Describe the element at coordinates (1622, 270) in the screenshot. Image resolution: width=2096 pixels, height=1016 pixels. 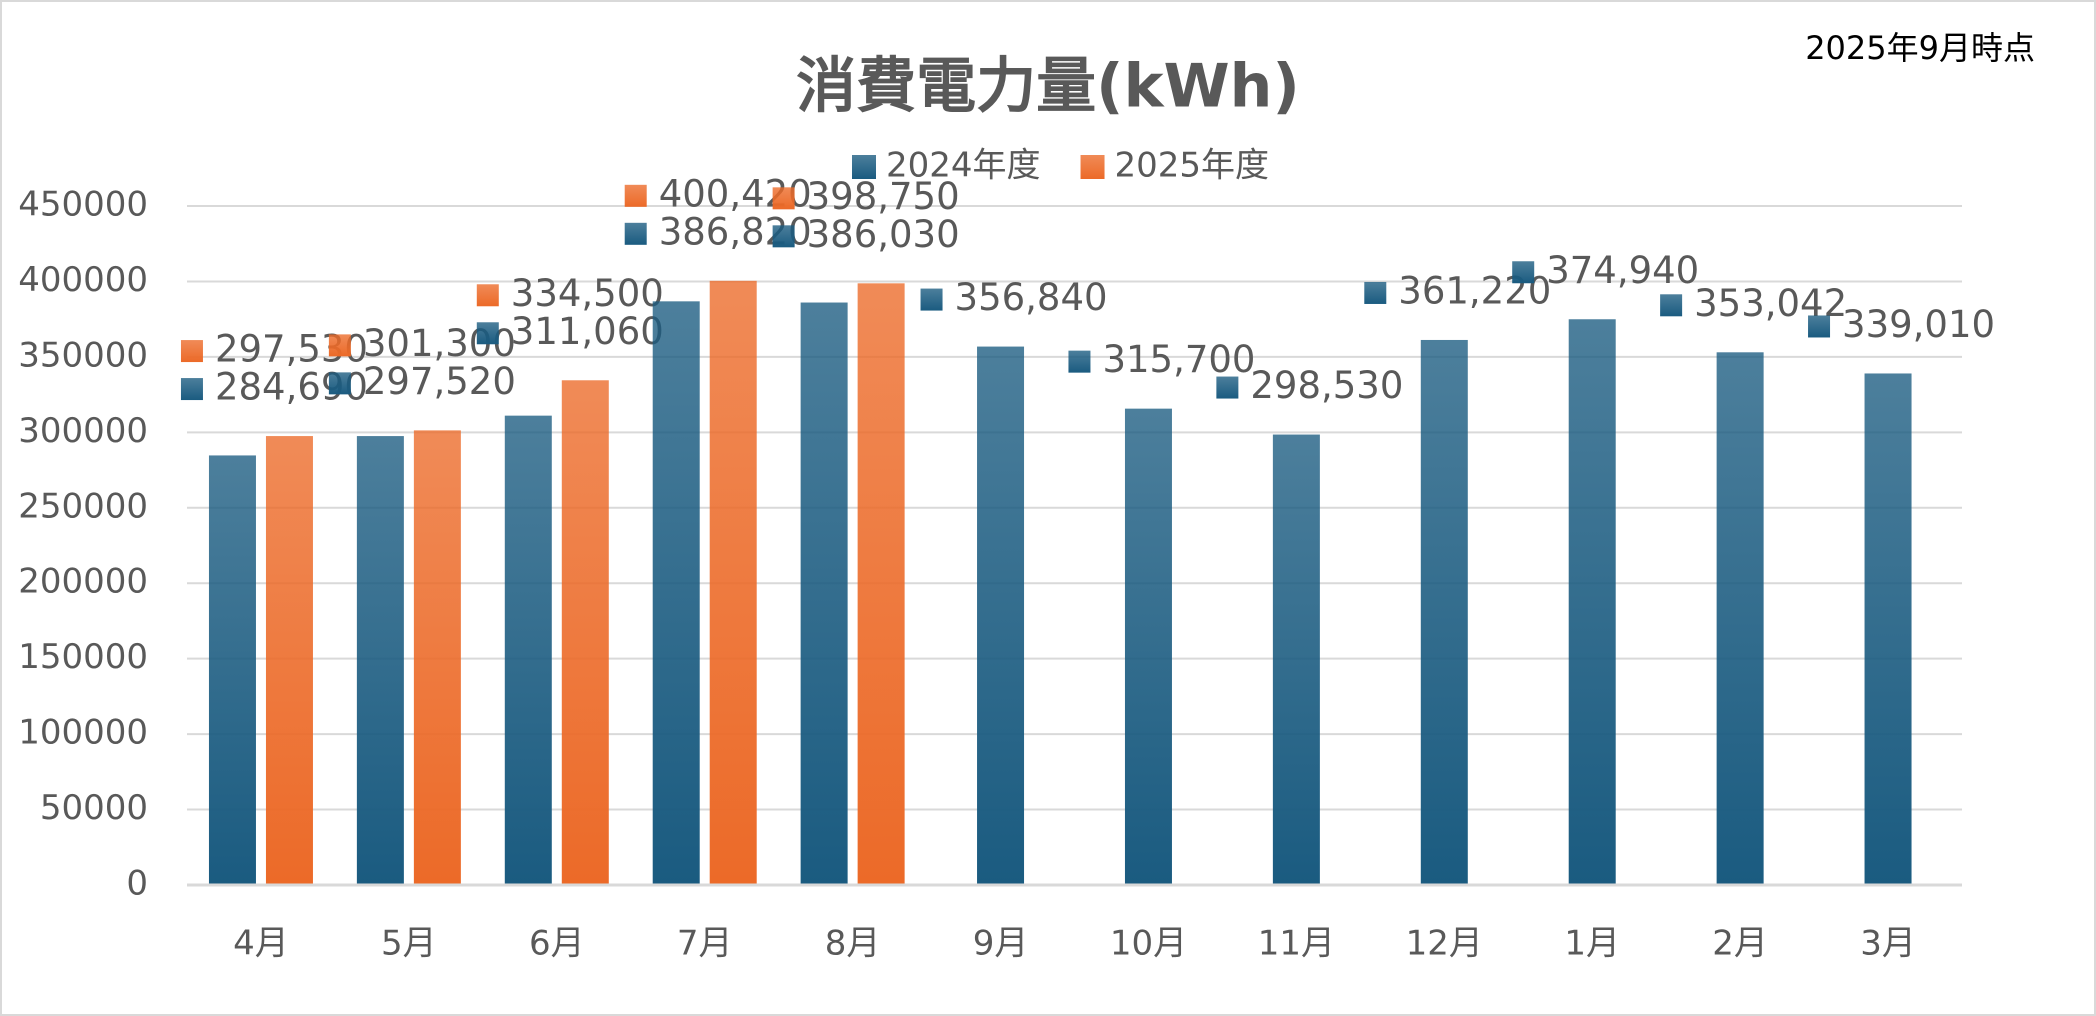
I see `data-label: 374,940` at that location.